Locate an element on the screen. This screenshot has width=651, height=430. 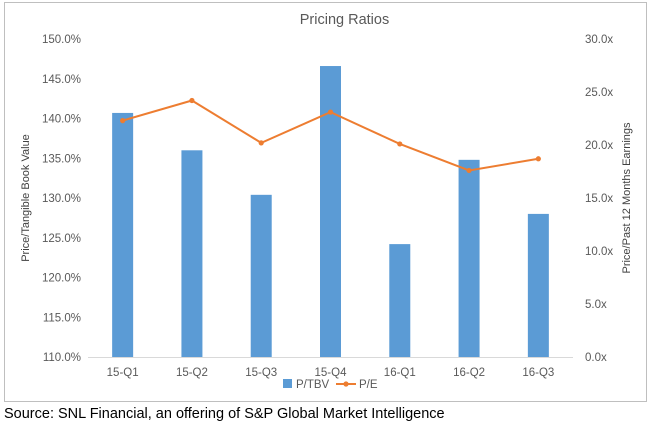
y-left-axis-title: Price/Tangible Book Value is located at coordinates (26, 198).